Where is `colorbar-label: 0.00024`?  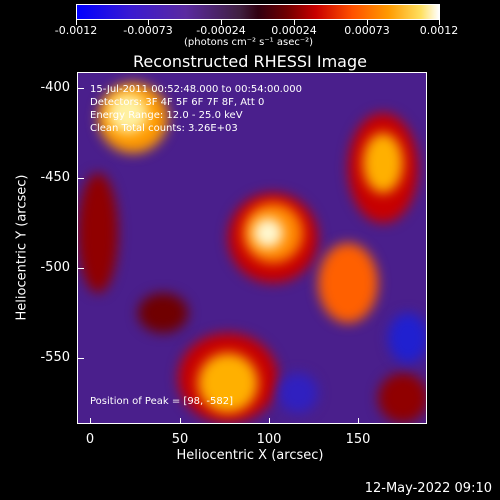
colorbar-label: 0.00024 is located at coordinates (294, 30).